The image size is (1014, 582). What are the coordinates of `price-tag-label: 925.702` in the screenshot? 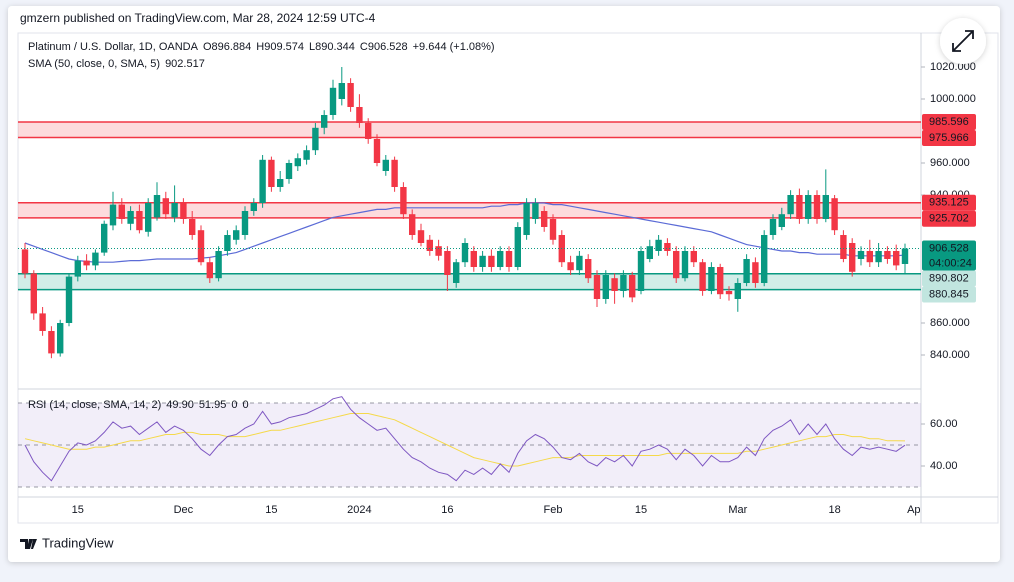 It's located at (949, 219).